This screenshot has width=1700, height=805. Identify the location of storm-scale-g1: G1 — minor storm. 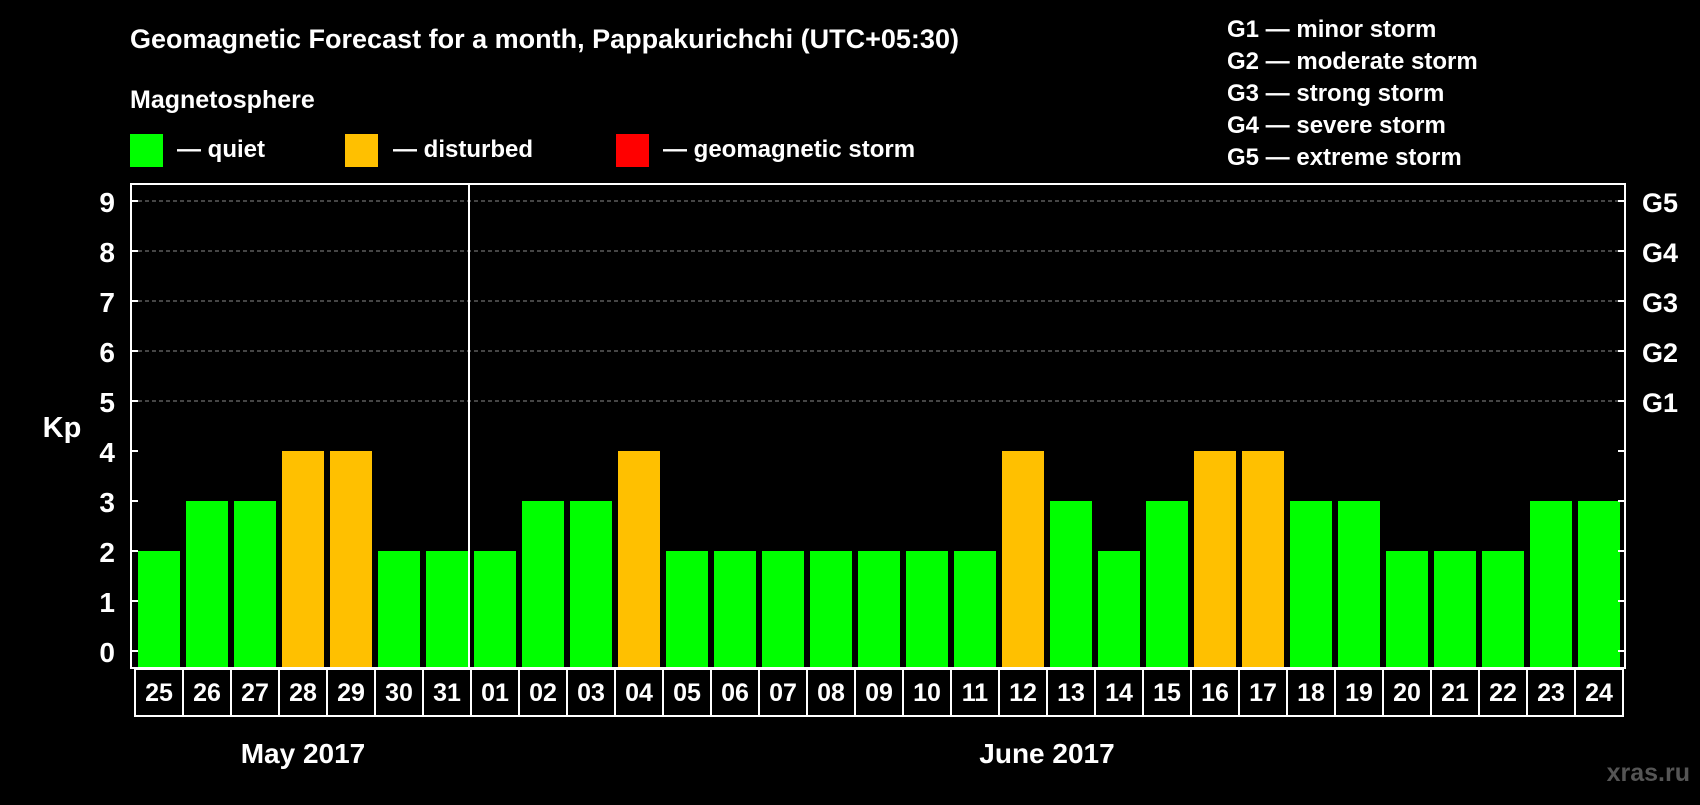
(1331, 29).